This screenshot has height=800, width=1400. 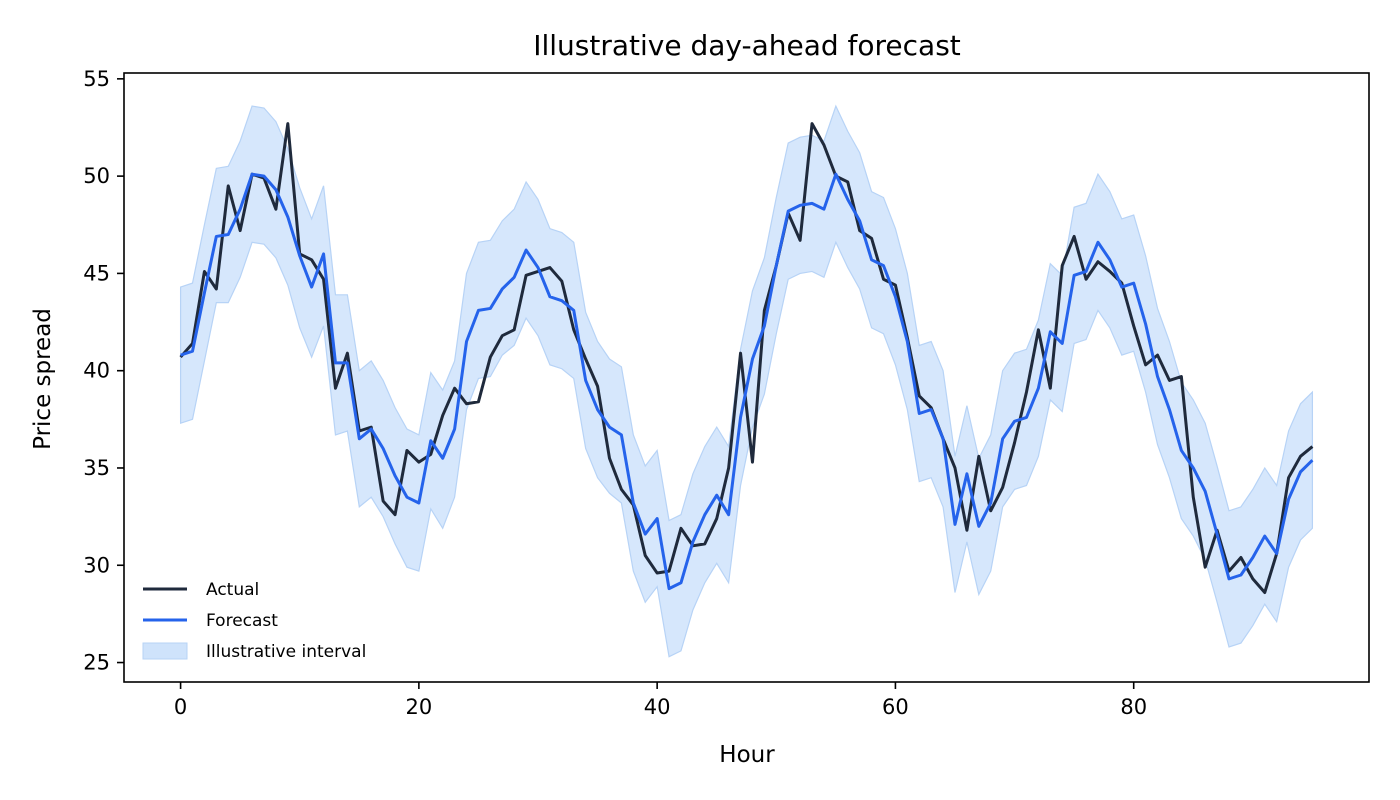 I want to click on x-axis-label: Hour, so click(x=747, y=755).